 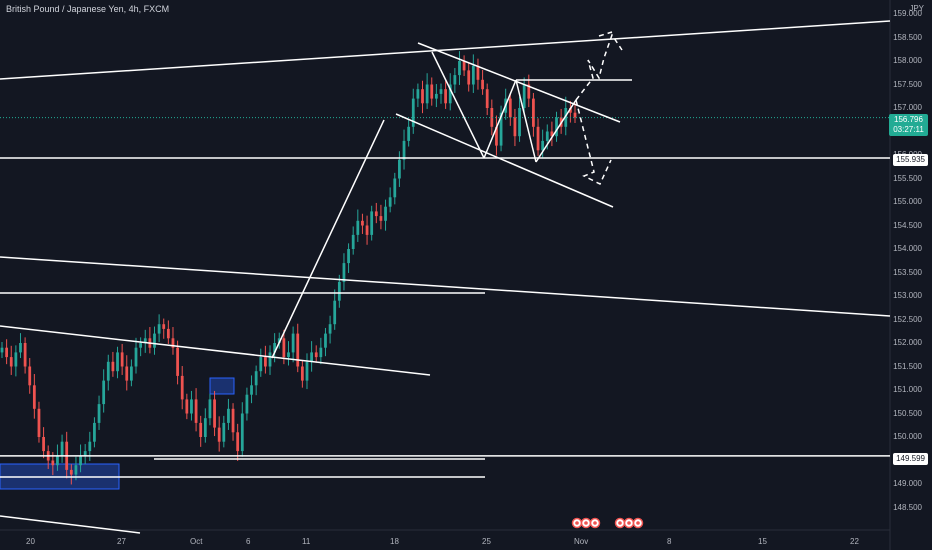 I want to click on price-tick: 150.000, so click(x=907, y=436).